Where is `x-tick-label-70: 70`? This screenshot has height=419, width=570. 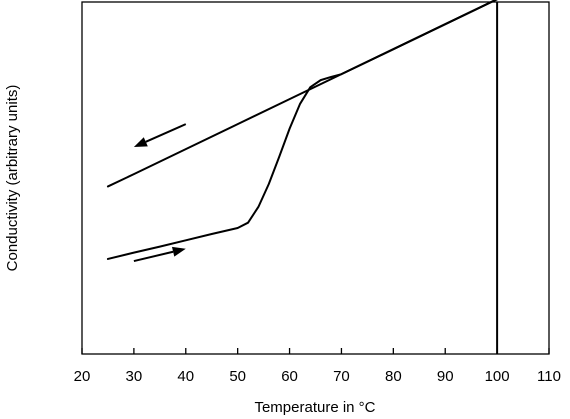 x-tick-label-70: 70 is located at coordinates (341, 376).